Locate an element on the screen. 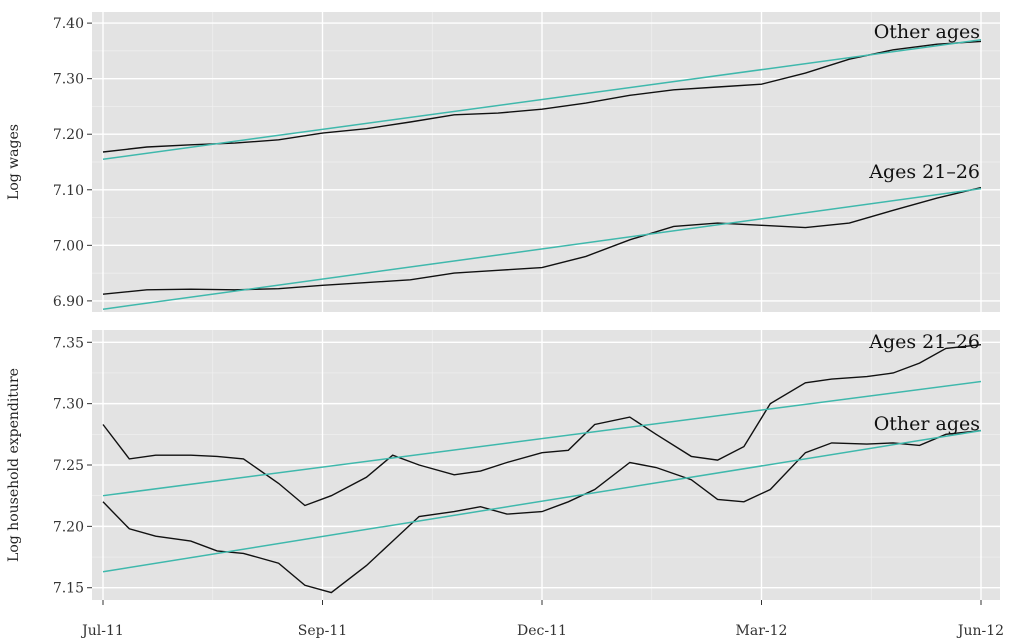  y-tick-label: 7.40 is located at coordinates (68, 24).